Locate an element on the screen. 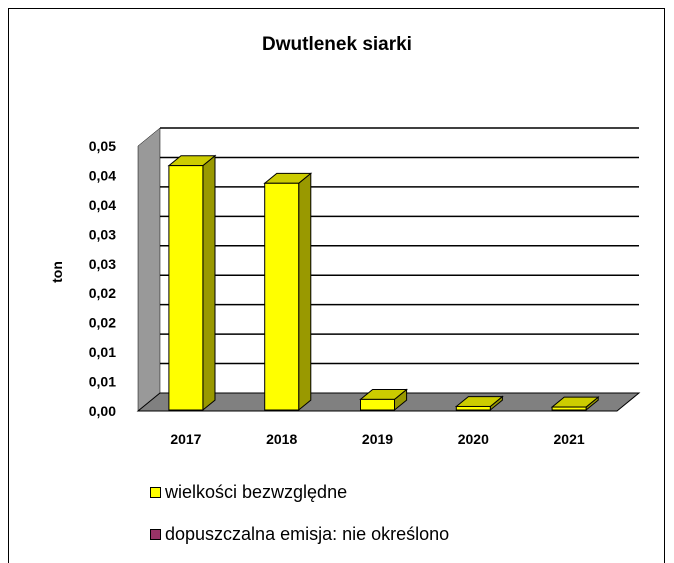  x-tick-label: 2017 is located at coordinates (185, 439).